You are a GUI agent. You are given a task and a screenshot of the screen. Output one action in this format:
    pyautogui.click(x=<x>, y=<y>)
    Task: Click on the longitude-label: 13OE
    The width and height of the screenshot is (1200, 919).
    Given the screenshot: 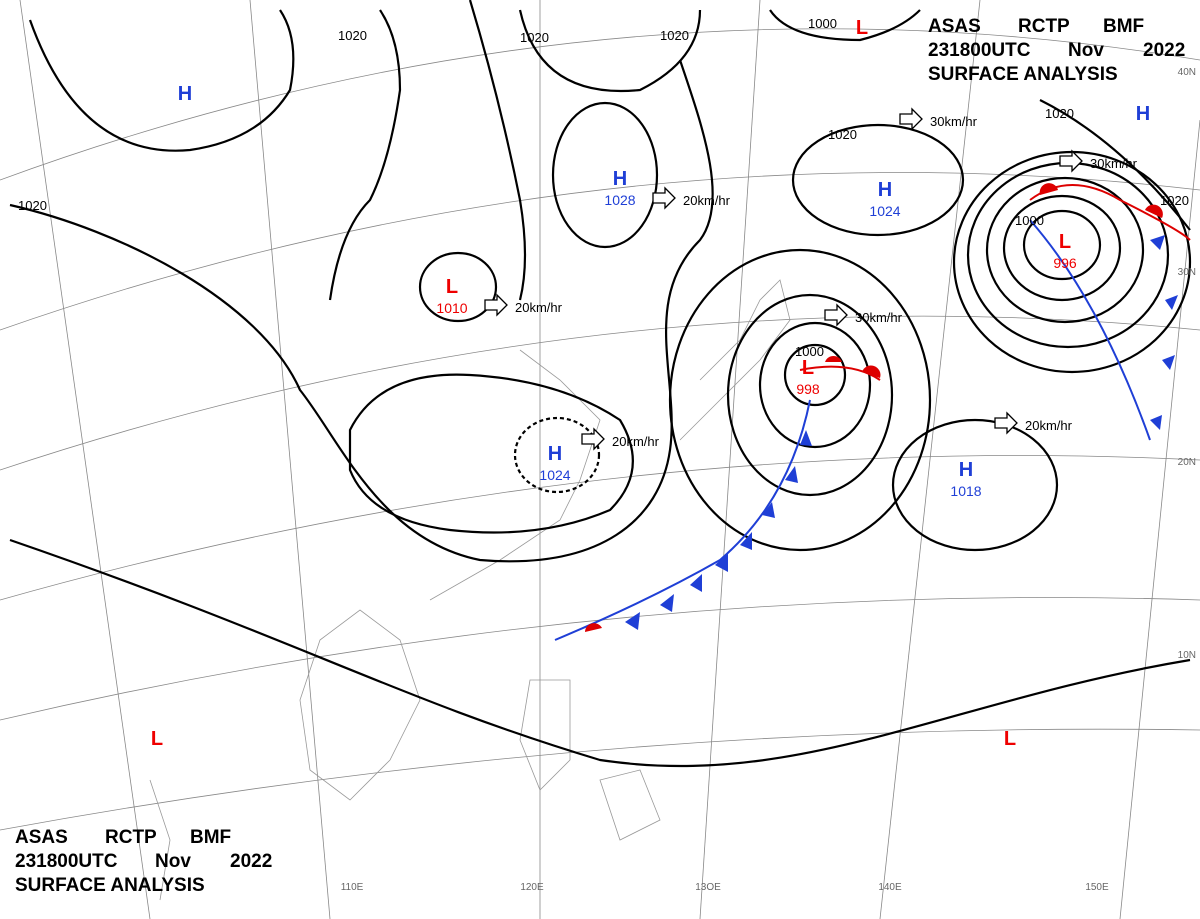 What is the action you would take?
    pyautogui.click(x=708, y=887)
    